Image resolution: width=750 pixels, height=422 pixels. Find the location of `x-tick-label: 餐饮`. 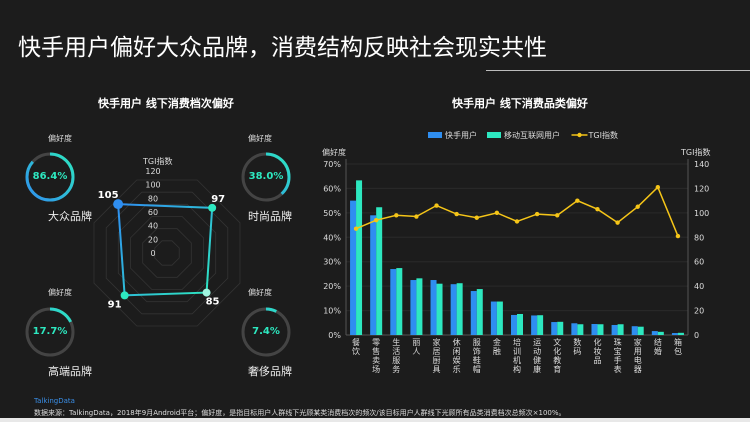

x-tick-label: 餐饮 is located at coordinates (356, 347).